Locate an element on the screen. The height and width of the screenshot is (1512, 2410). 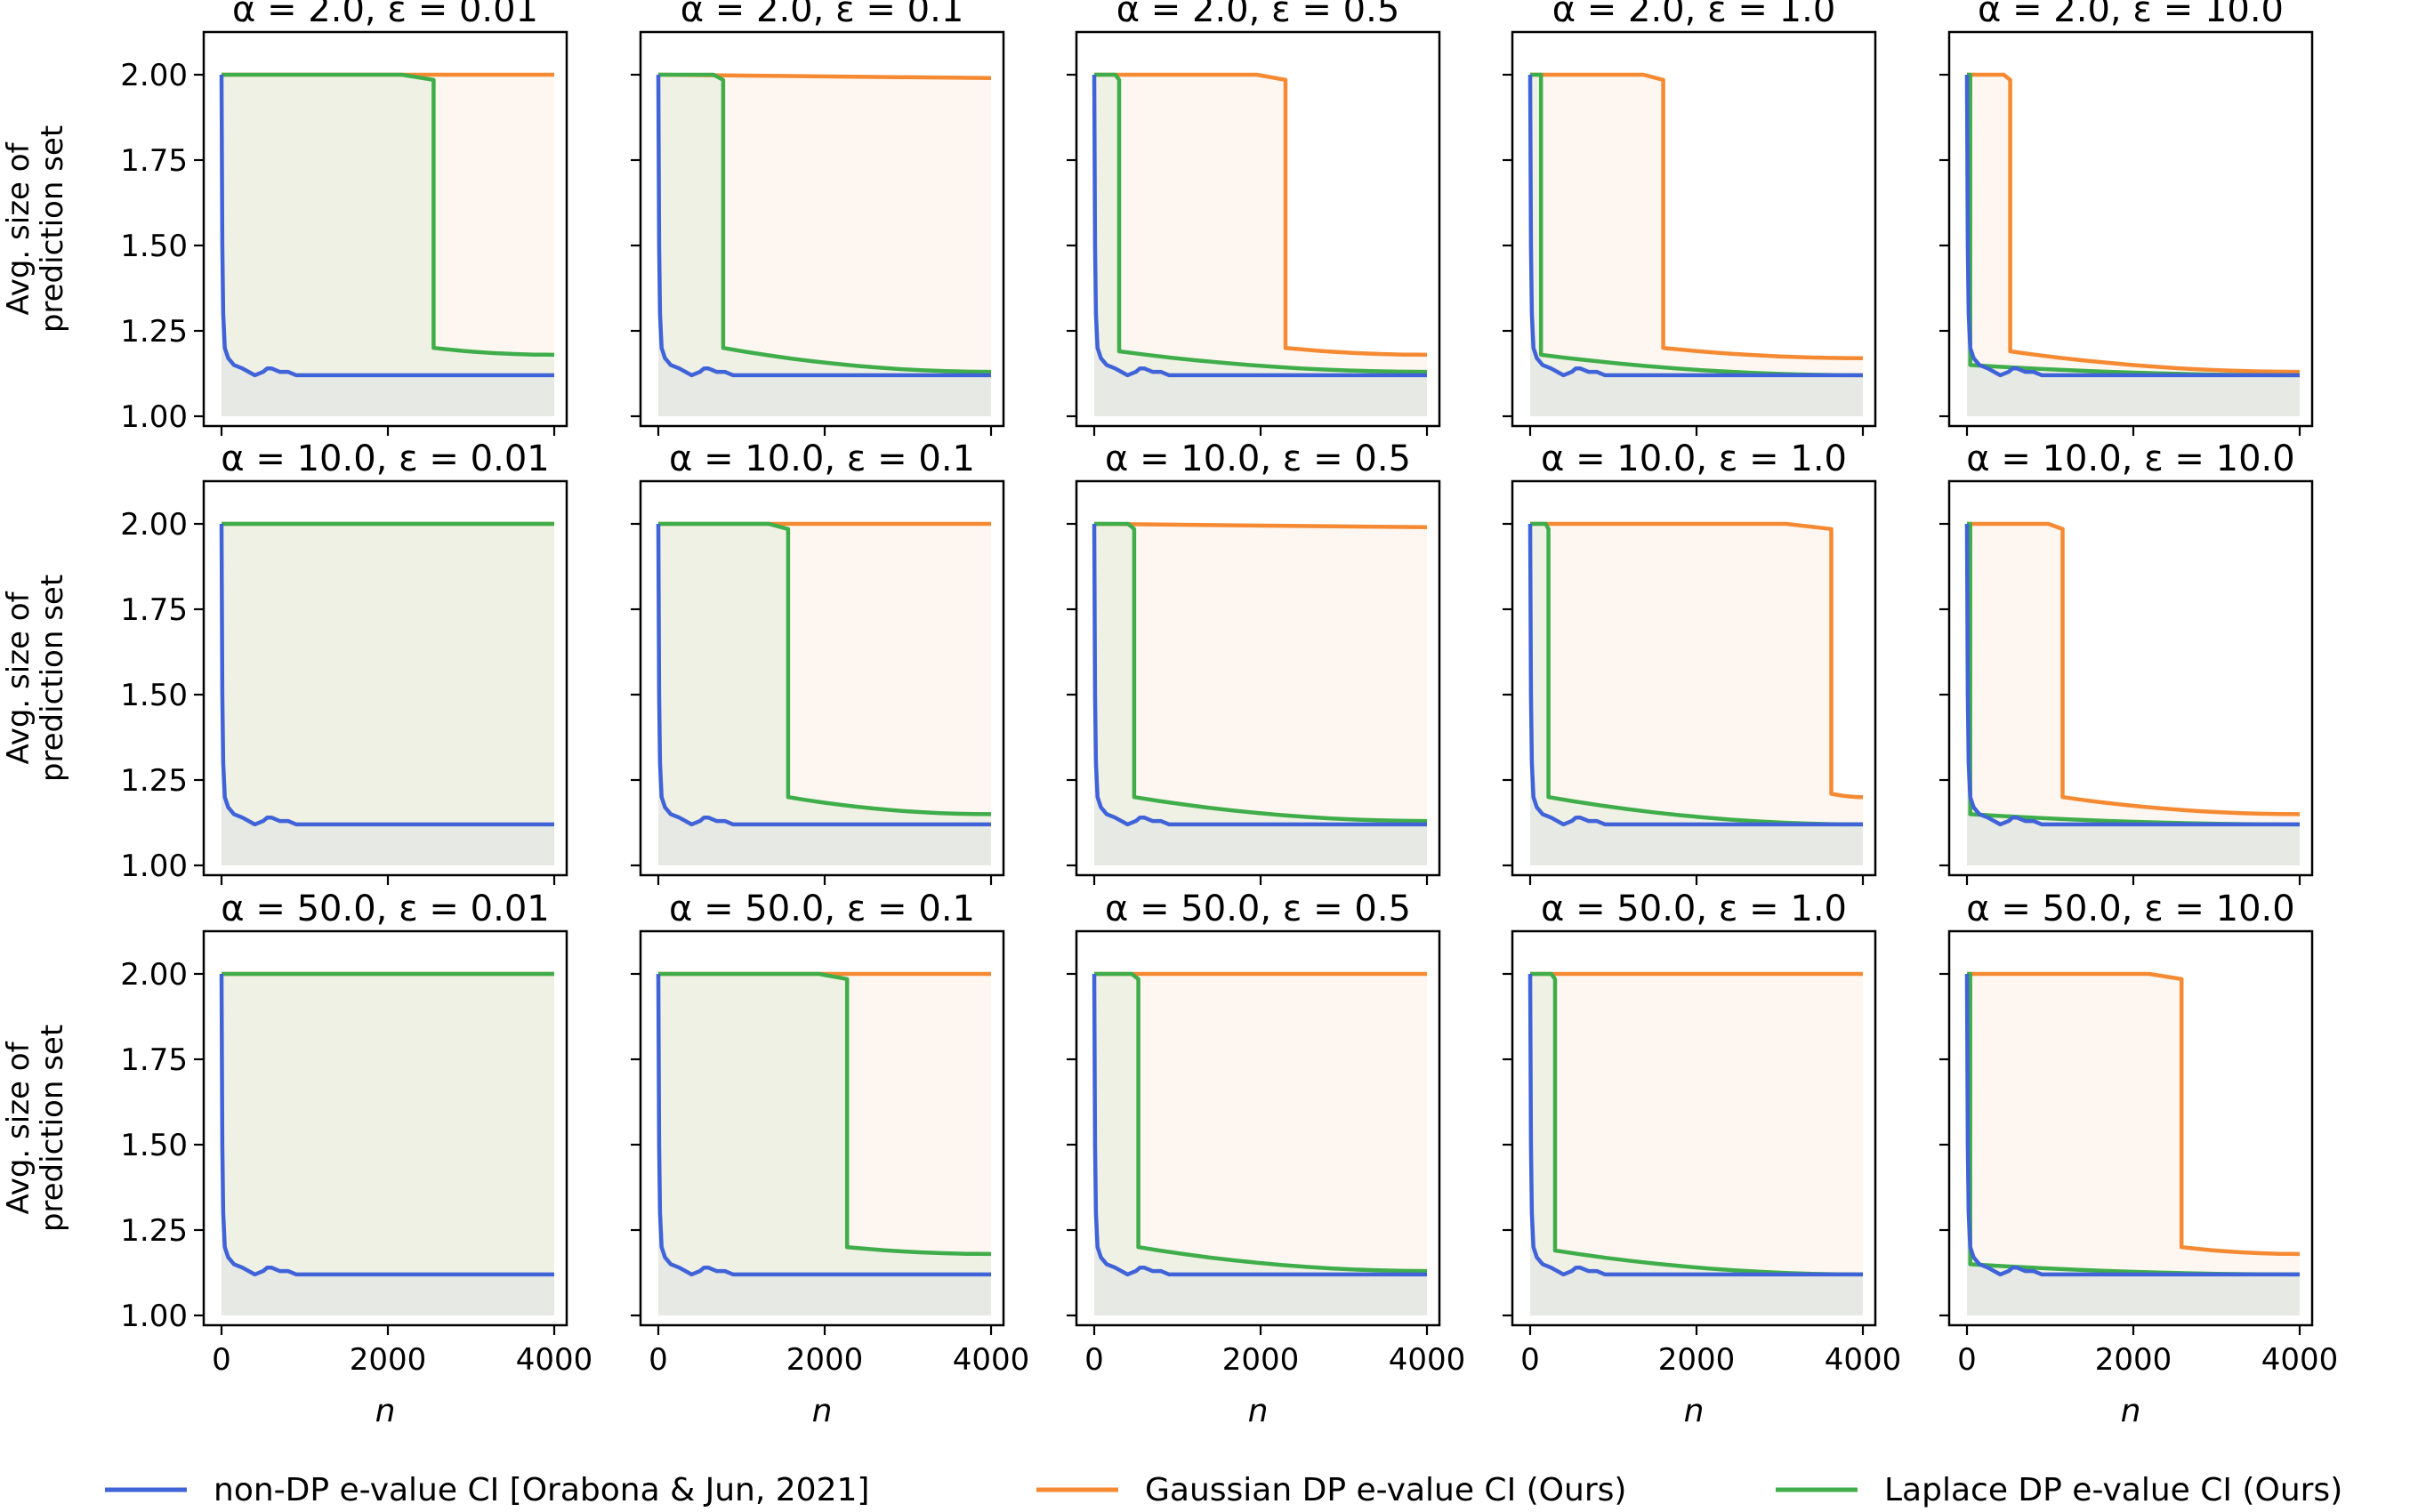
panel-title: α = 10.0, ε = 1.0 is located at coordinates (1694, 458).